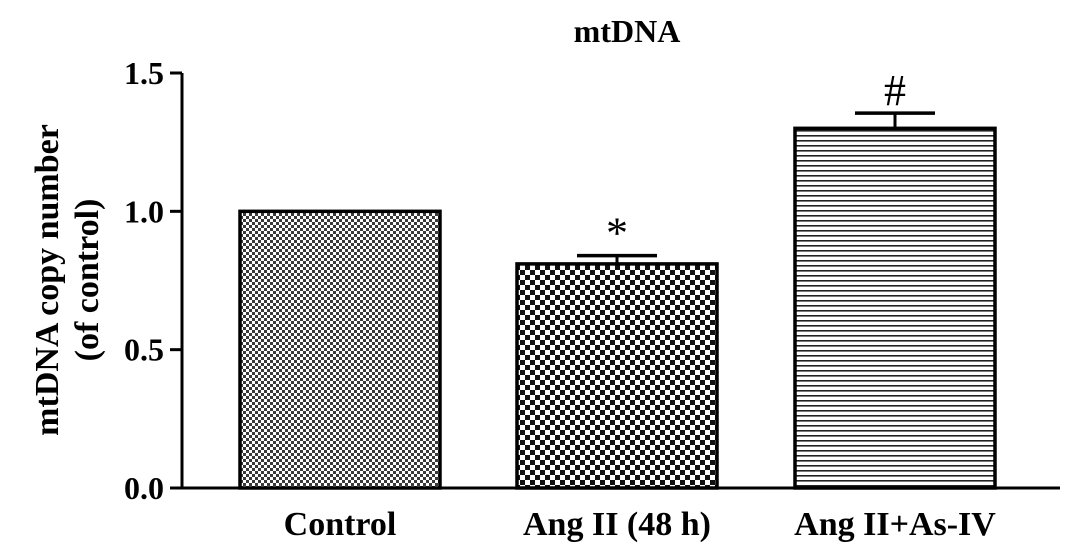 This screenshot has width=1087, height=557. I want to click on y-tick-label-0: 0.0, so click(144, 488).